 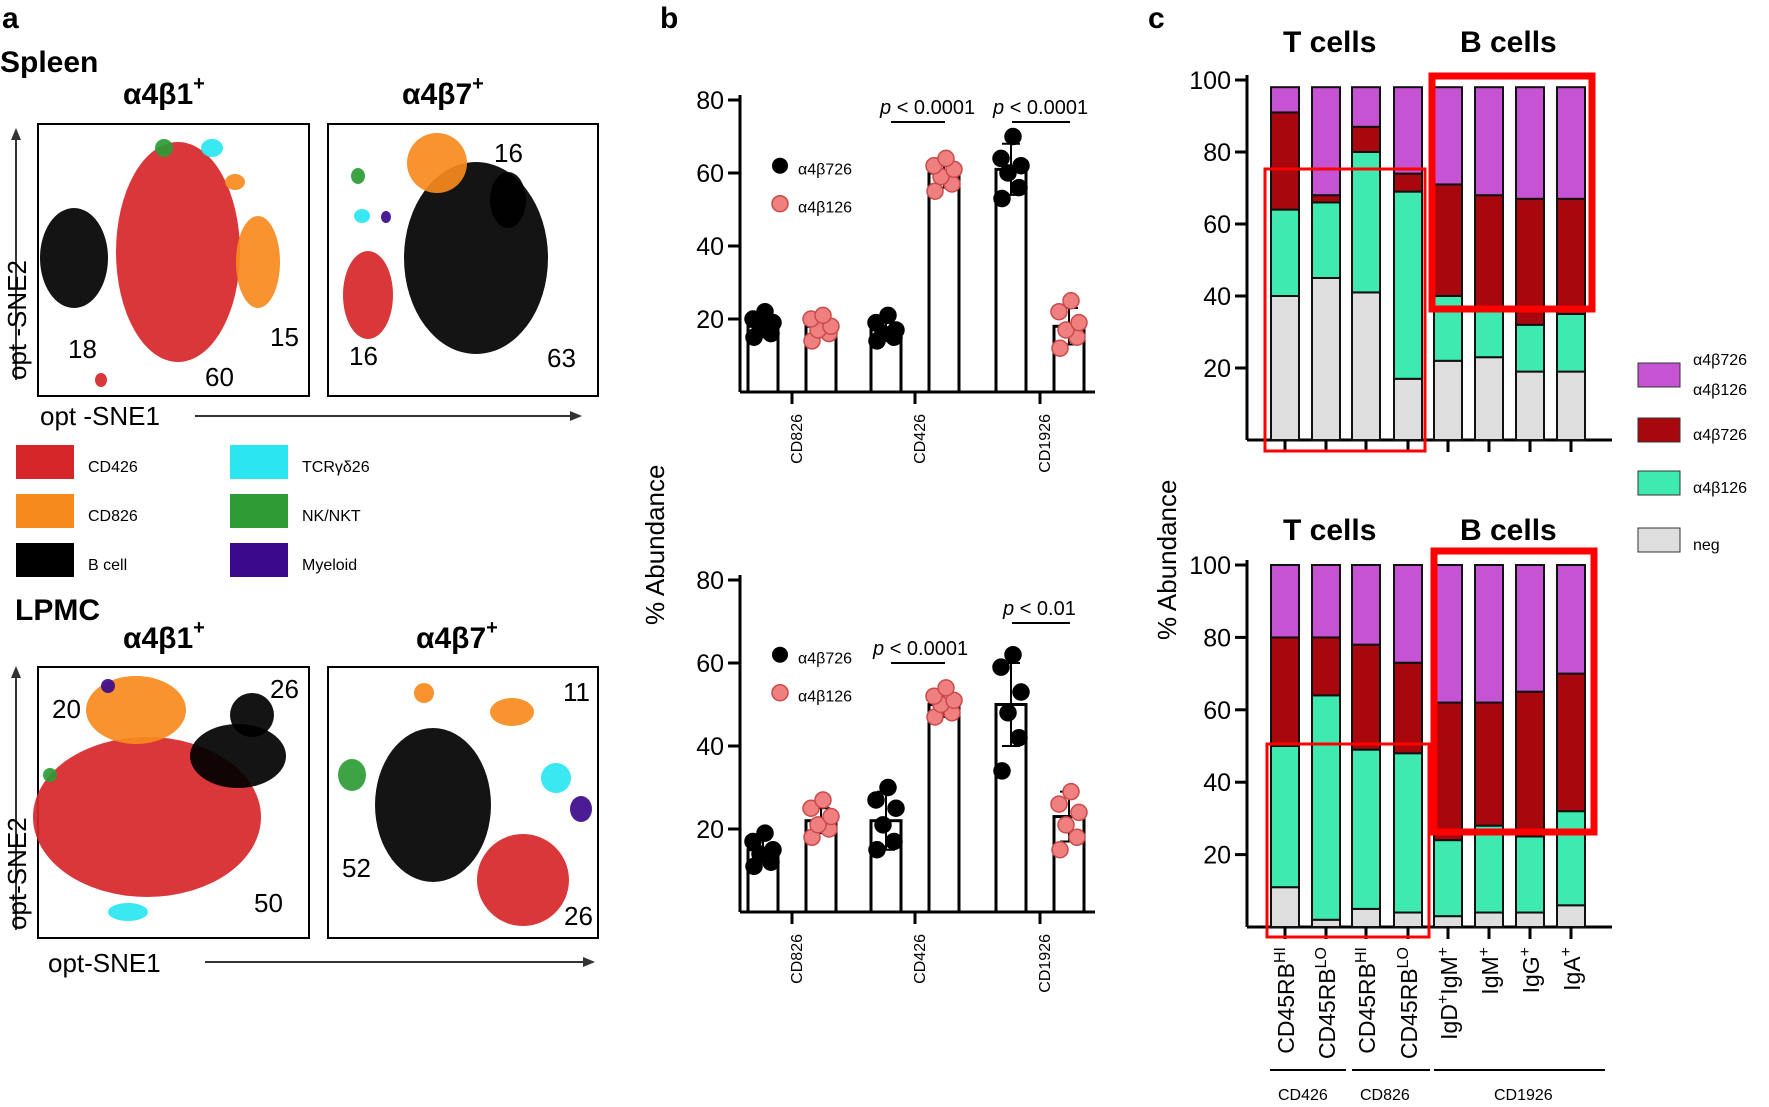 I want to click on cluster-number: 11, so click(x=576, y=692).